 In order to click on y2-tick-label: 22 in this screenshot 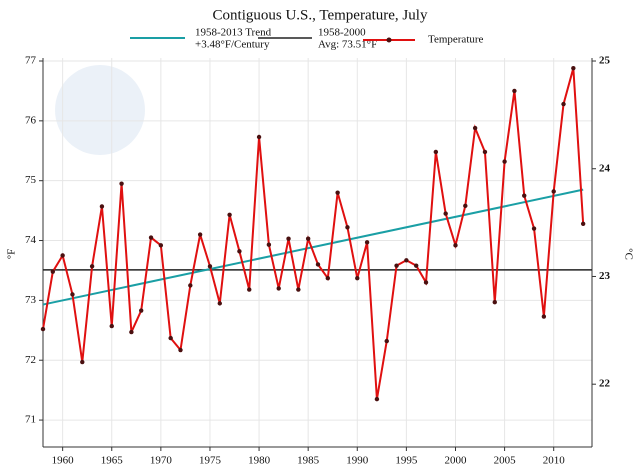, I will do `click(605, 384)`.